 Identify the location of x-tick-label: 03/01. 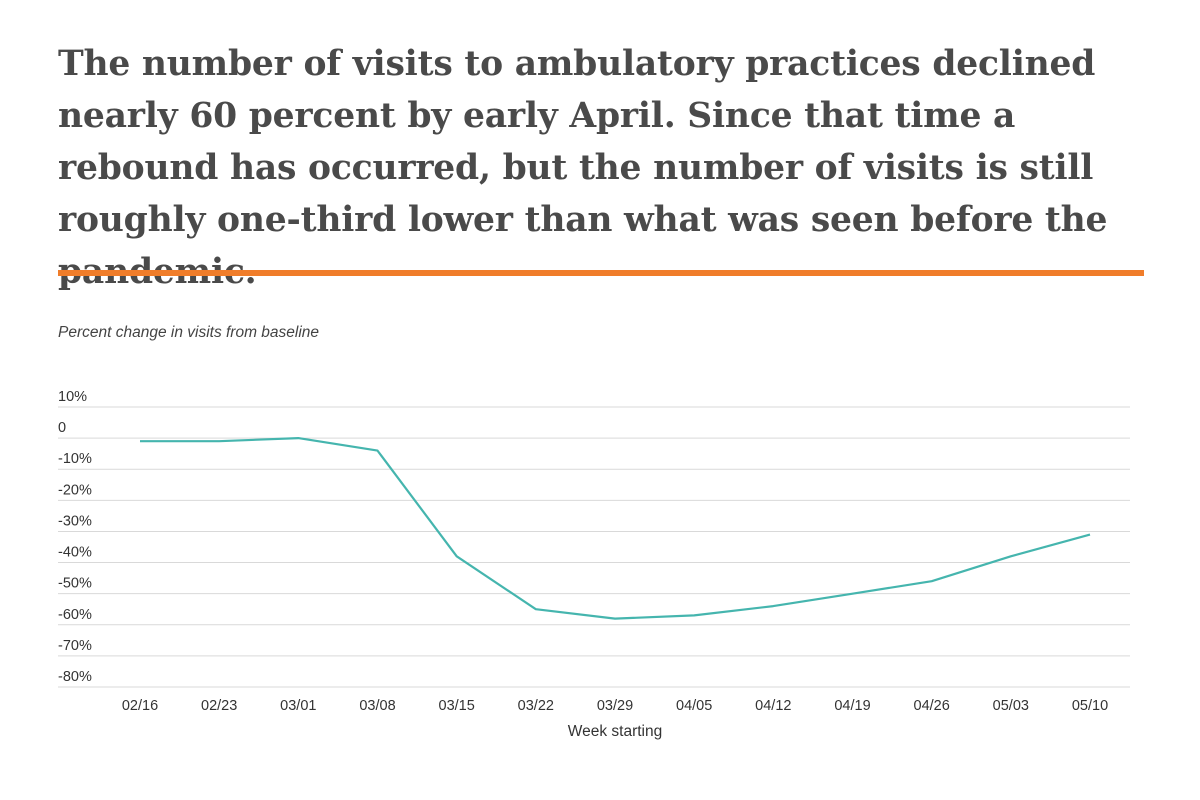
(298, 706).